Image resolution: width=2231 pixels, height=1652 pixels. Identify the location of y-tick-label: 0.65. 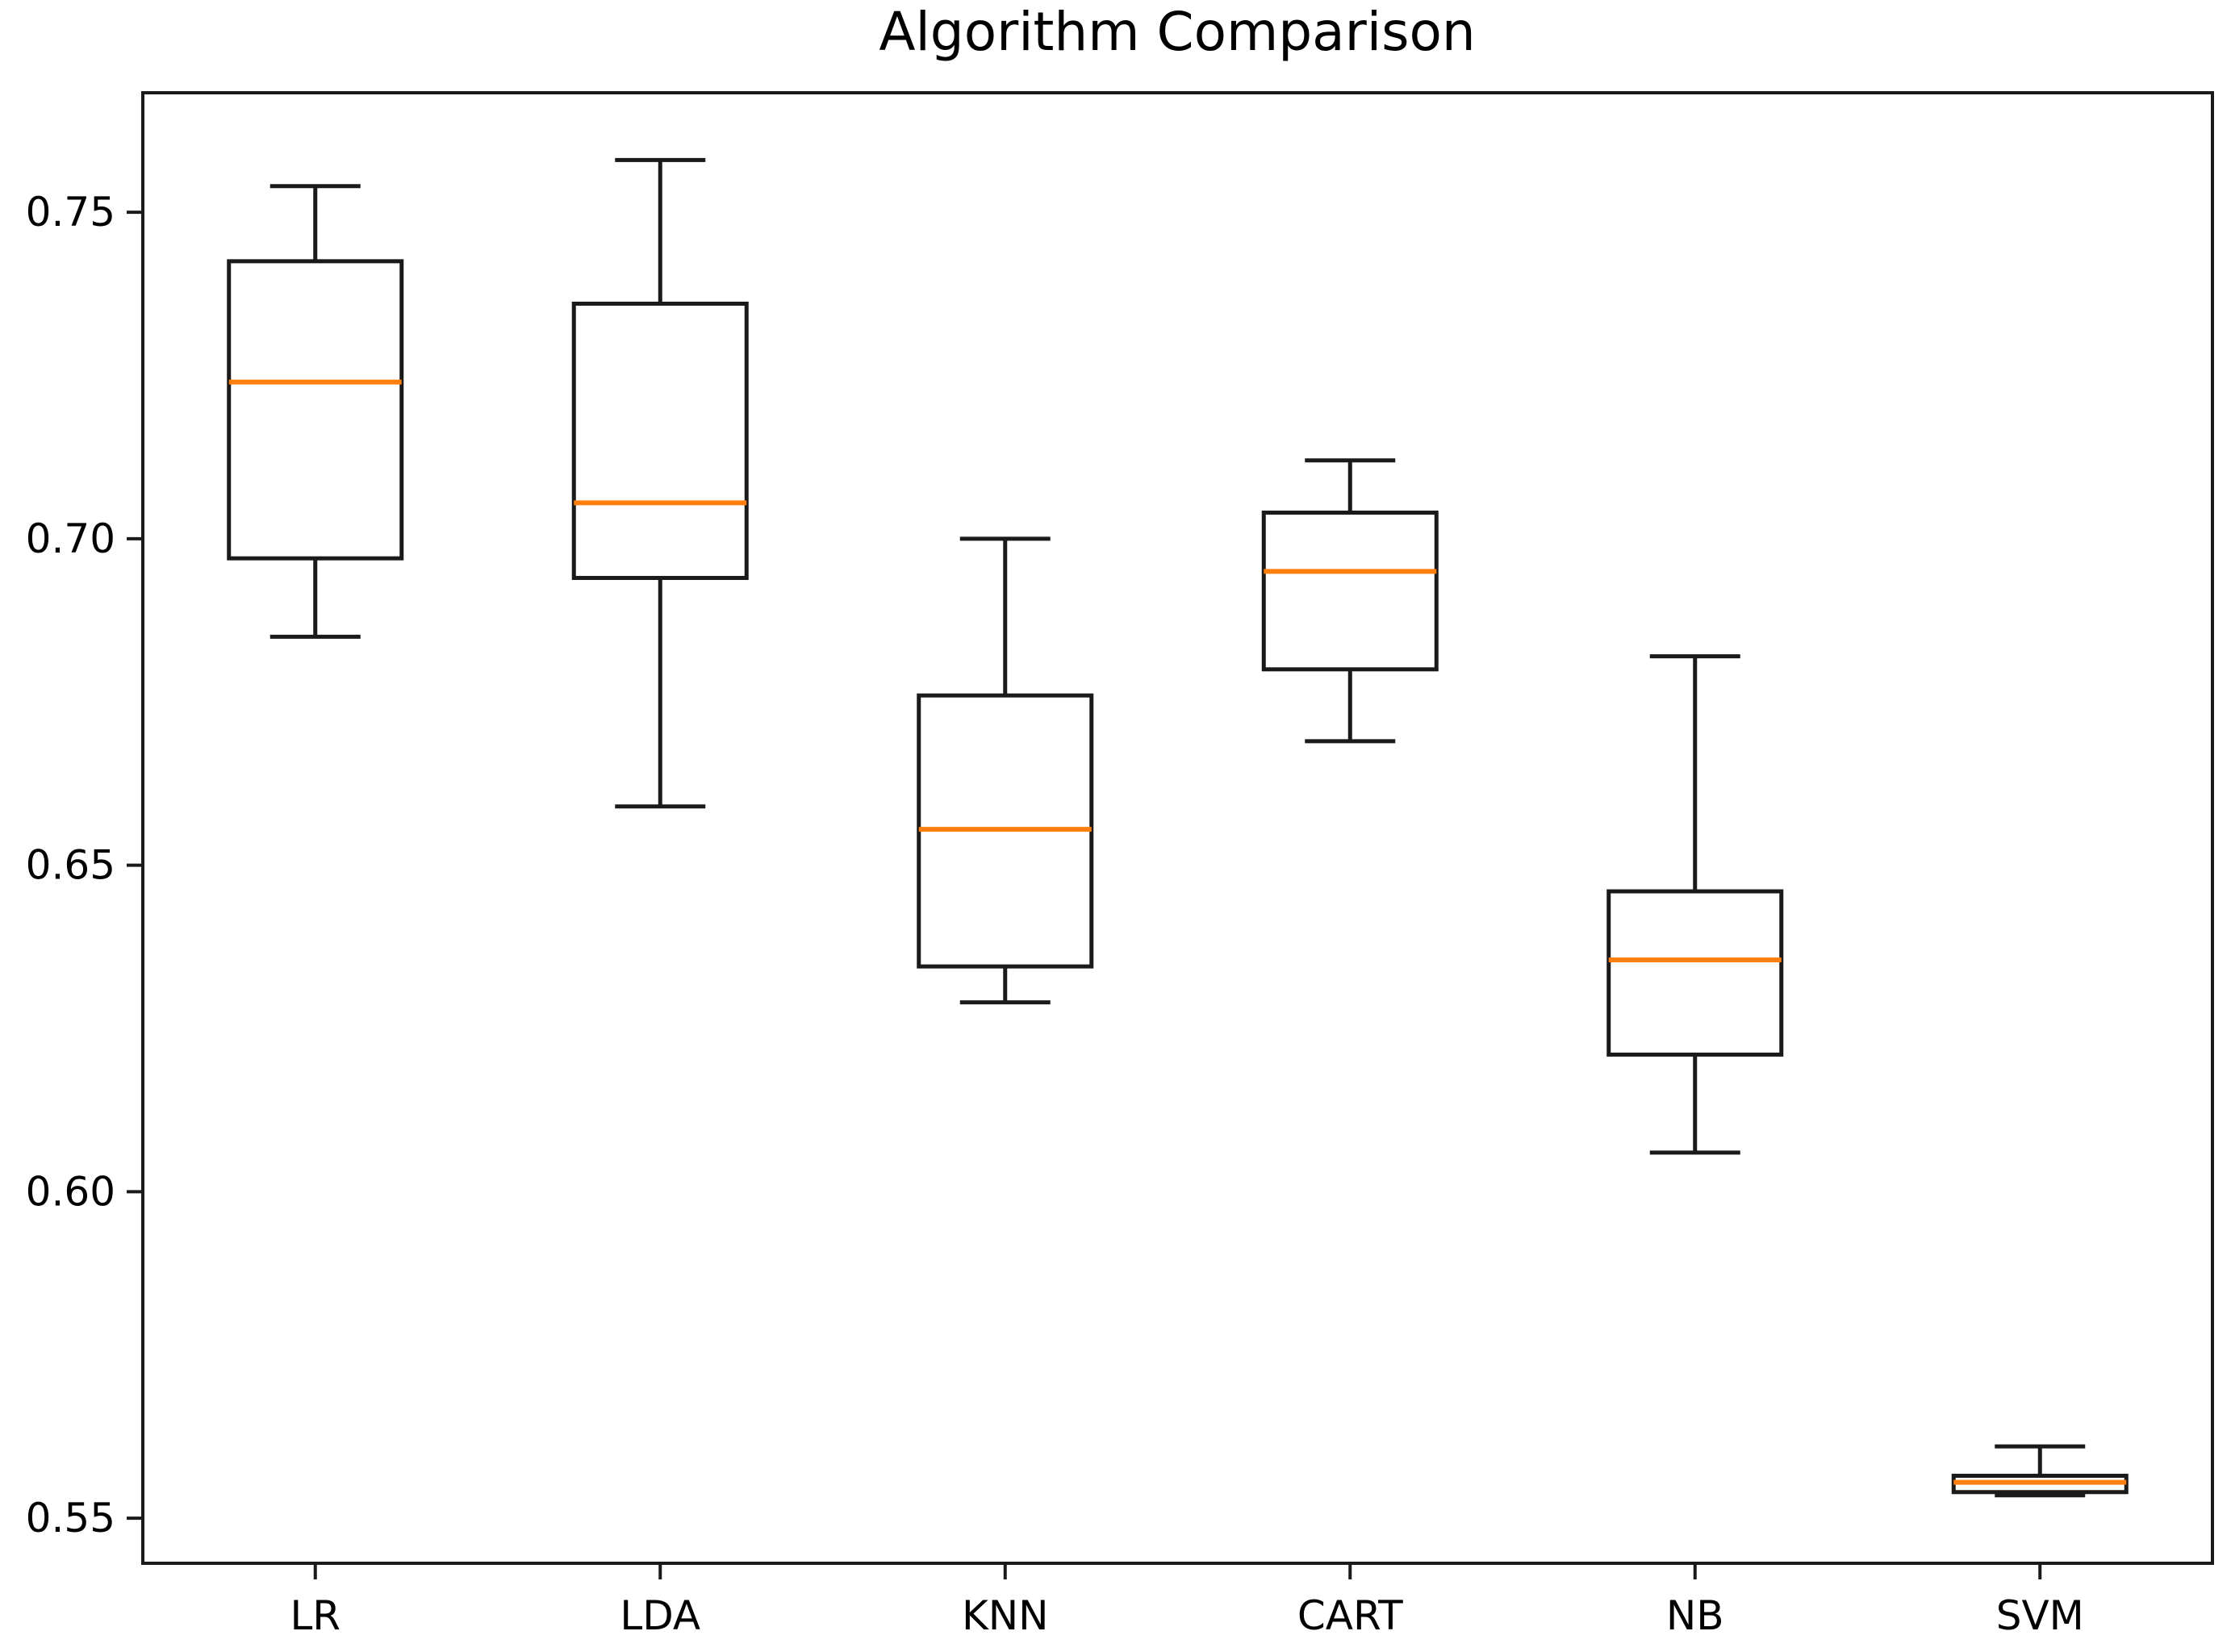
(70, 865).